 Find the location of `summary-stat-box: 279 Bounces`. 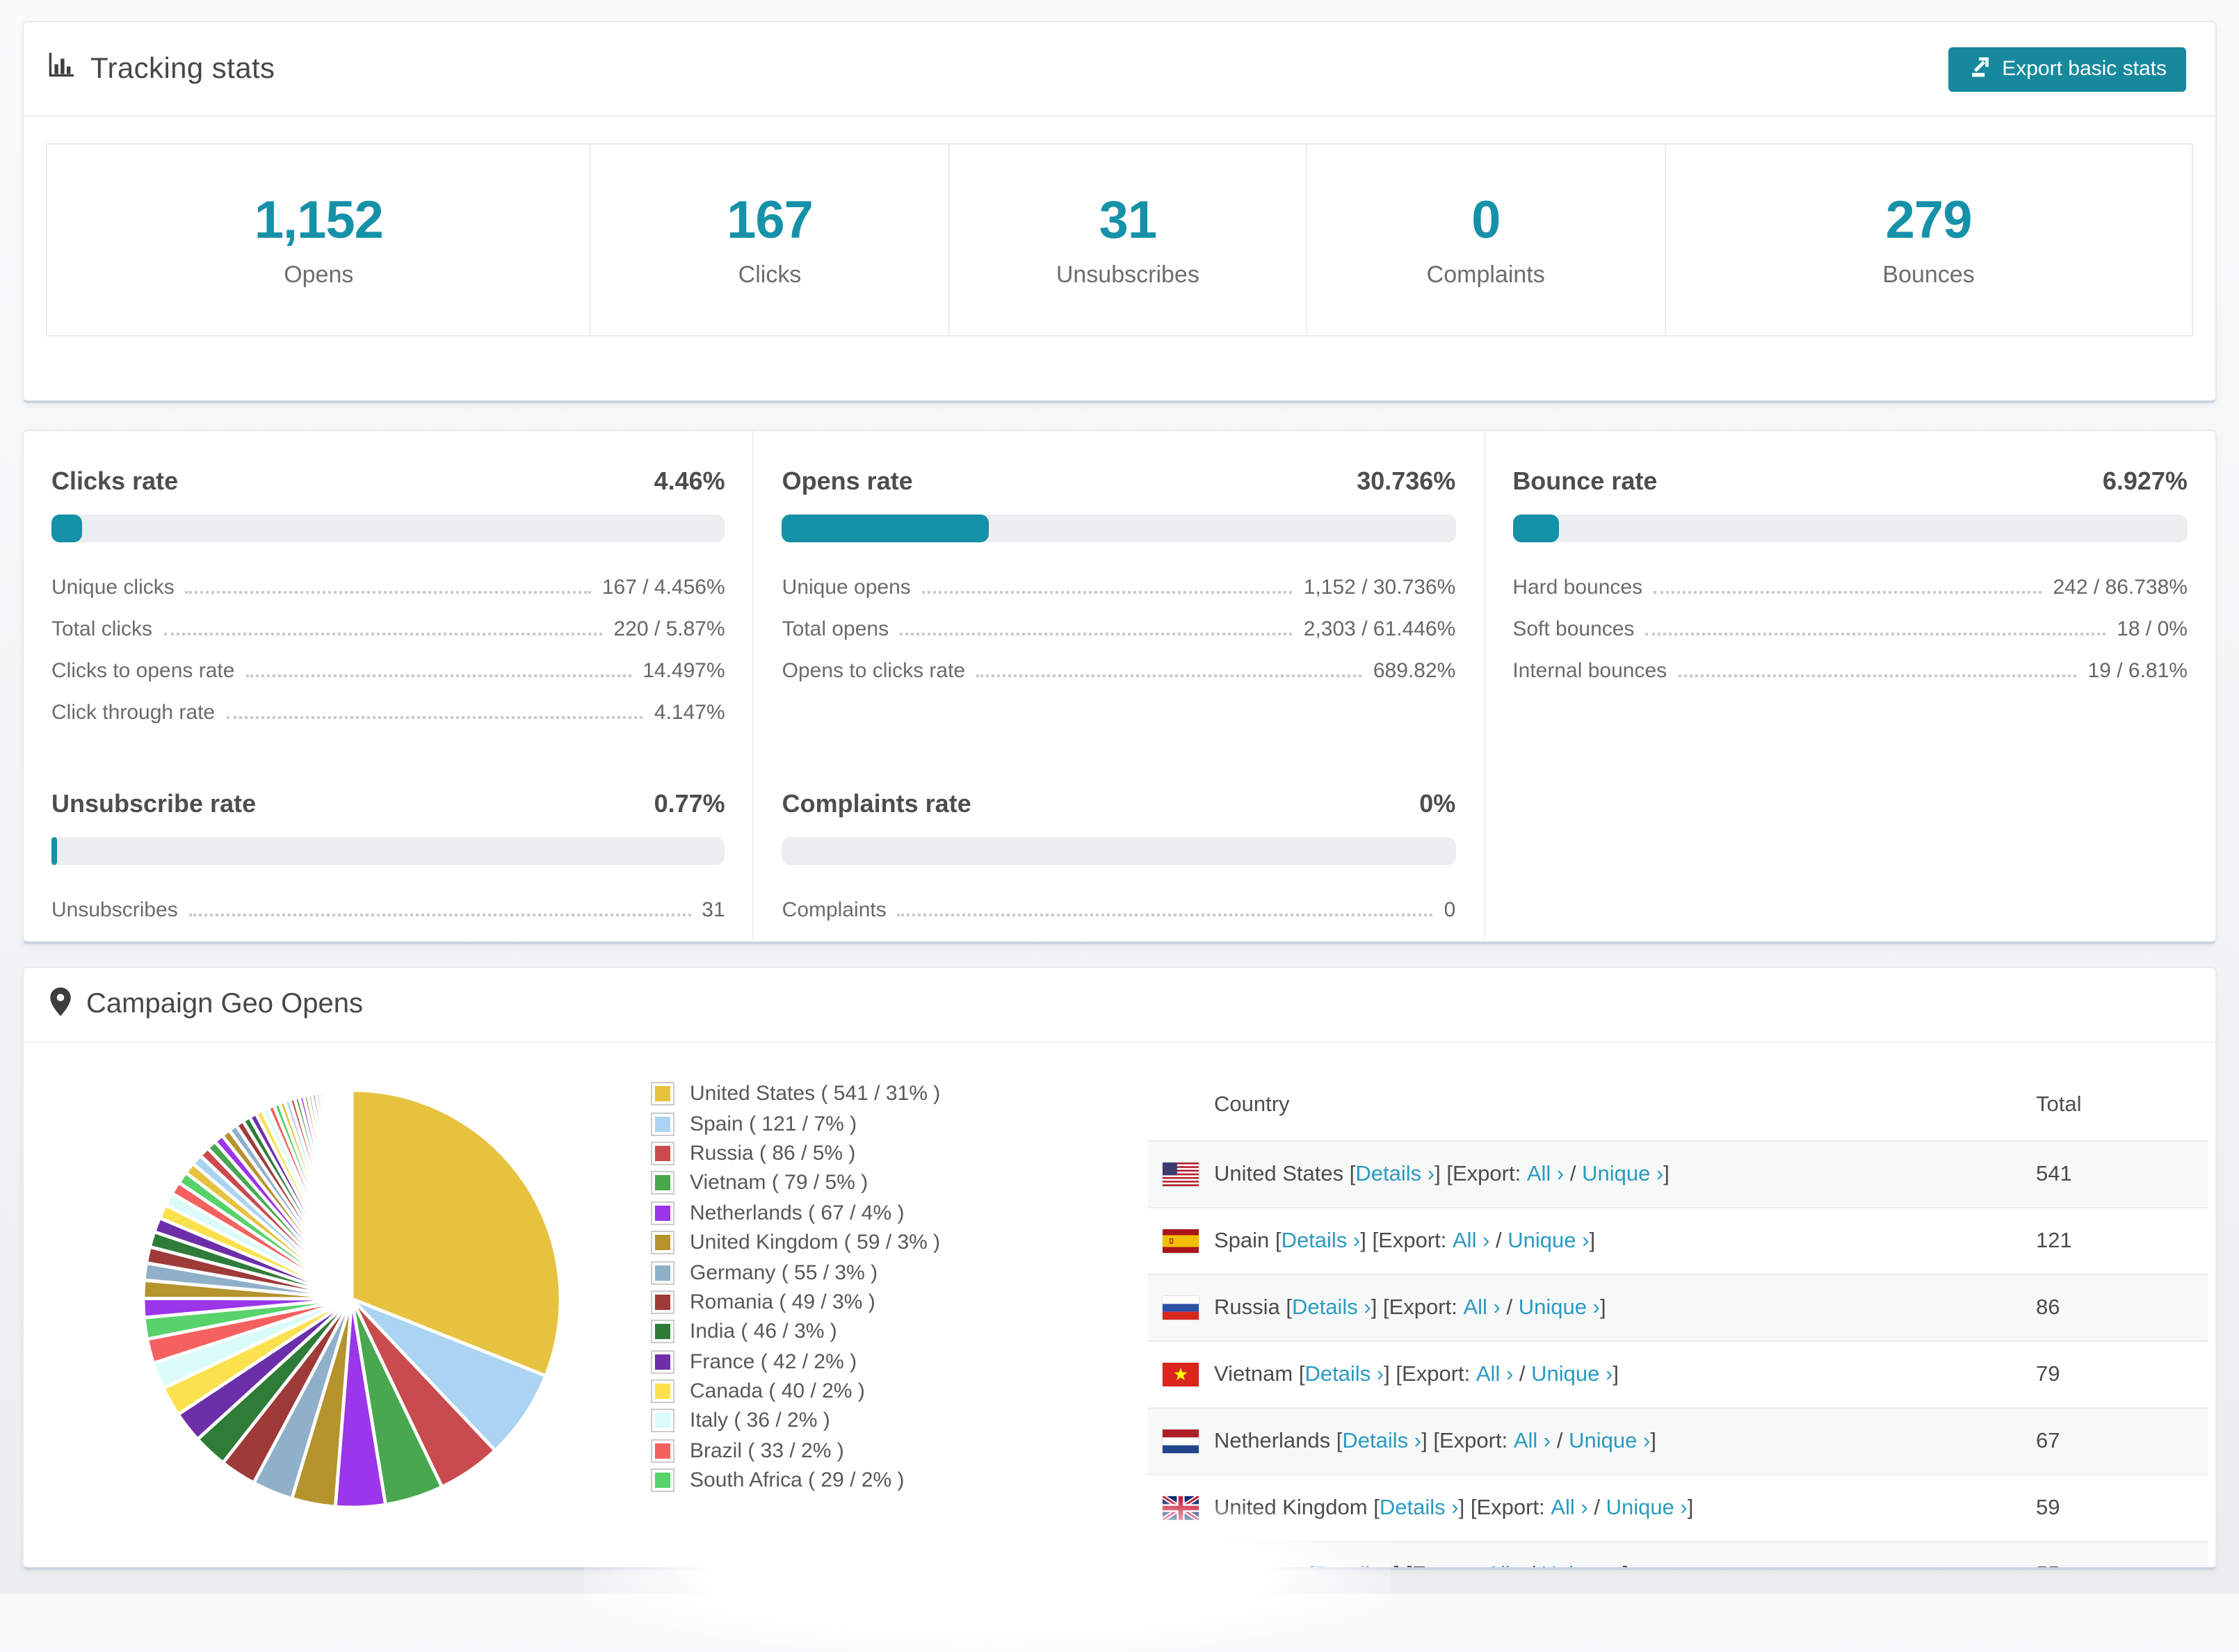

summary-stat-box: 279 Bounces is located at coordinates (1928, 240).